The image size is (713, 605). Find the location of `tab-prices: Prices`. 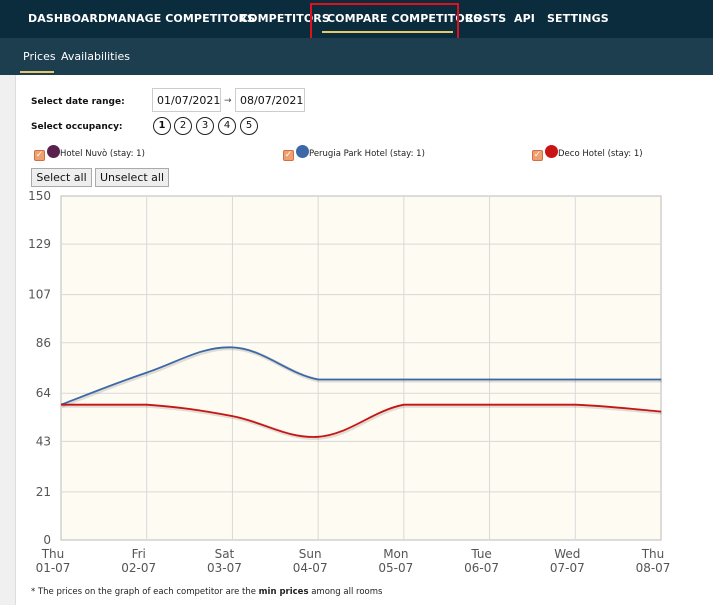

tab-prices: Prices is located at coordinates (39, 56).